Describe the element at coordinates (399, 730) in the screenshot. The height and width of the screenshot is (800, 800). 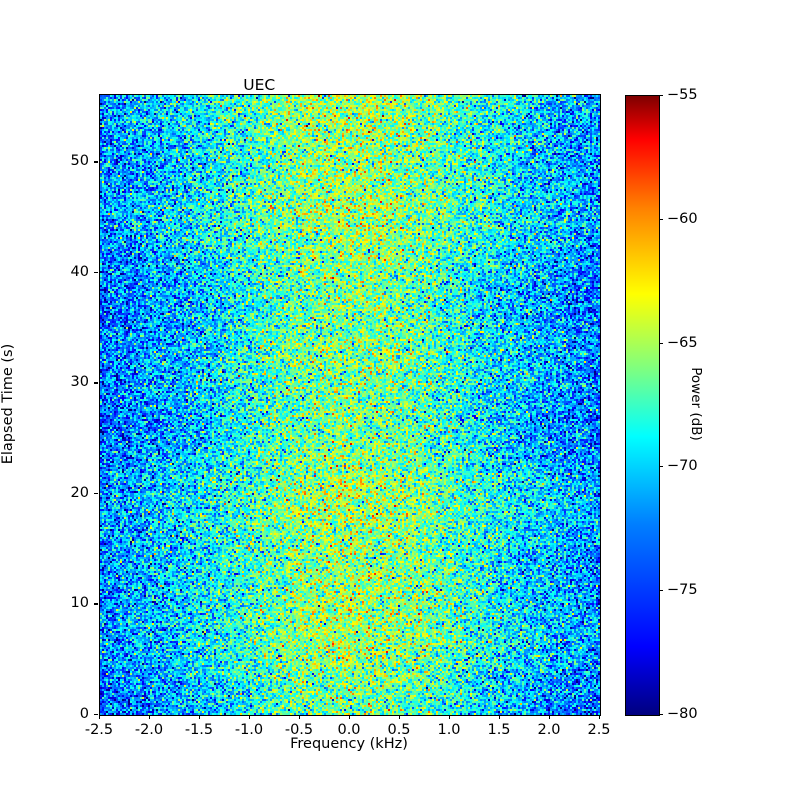
I see `x-tick-label: 0.5` at that location.